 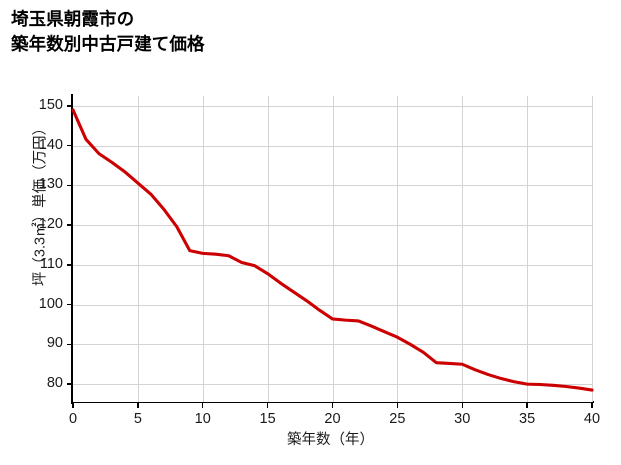 I want to click on x-tick-label: 40, so click(x=592, y=419).